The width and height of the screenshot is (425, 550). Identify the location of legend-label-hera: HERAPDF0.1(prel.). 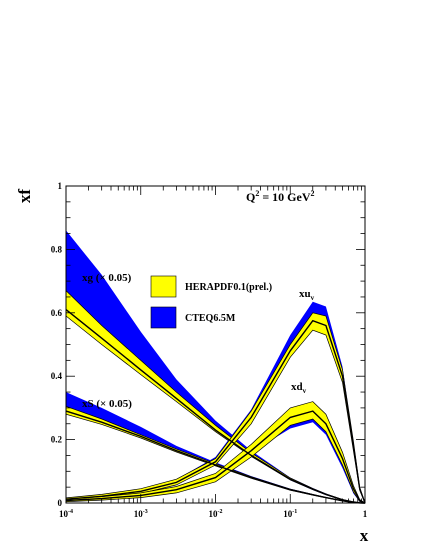
(228, 287).